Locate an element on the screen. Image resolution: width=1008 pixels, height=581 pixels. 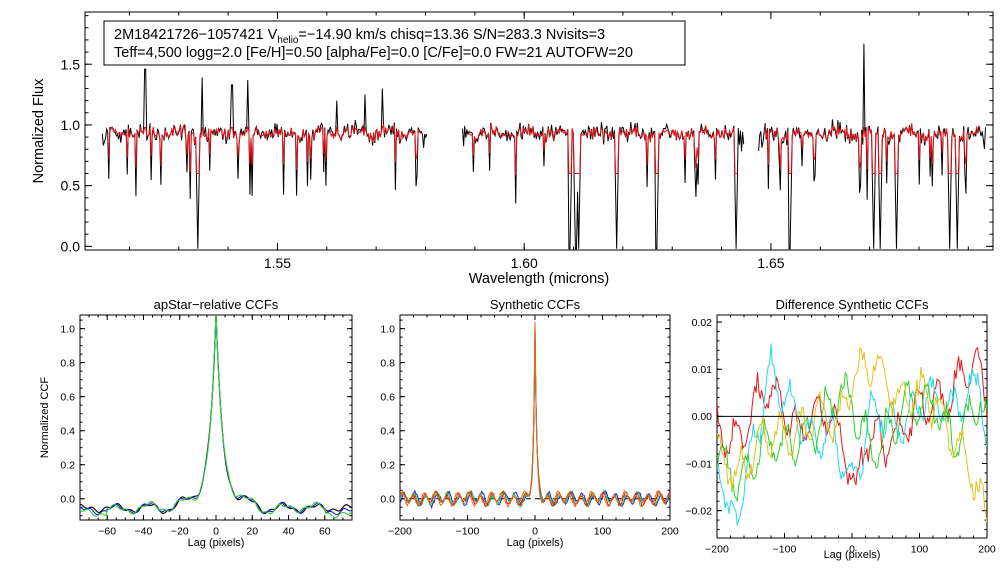
y-tick-label: −0.02 is located at coordinates (698, 511).